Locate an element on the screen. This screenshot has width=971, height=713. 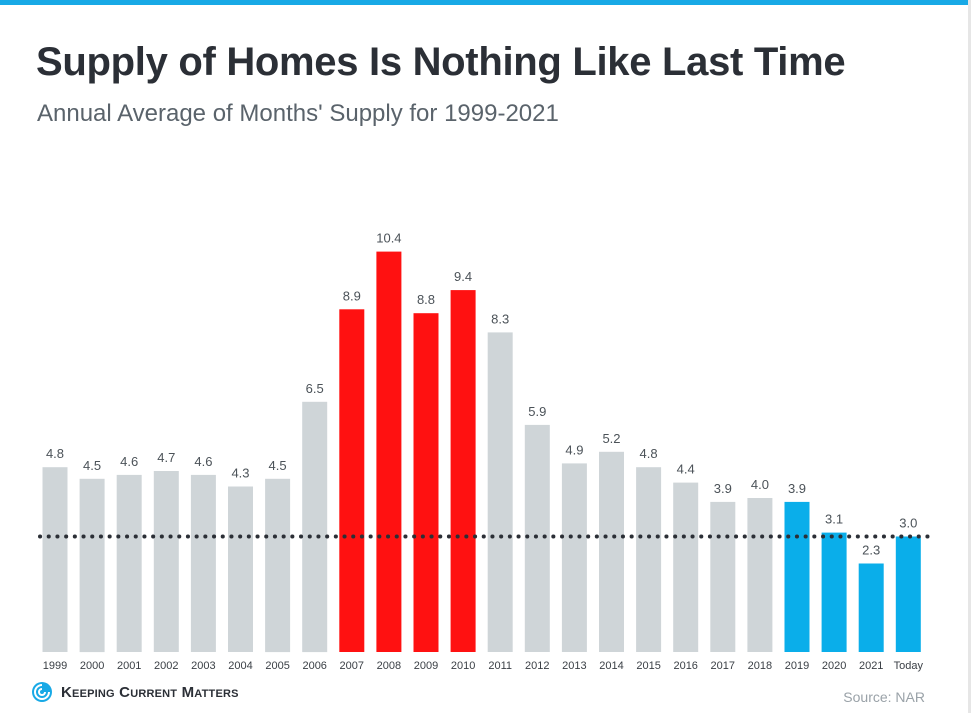
bar-today is located at coordinates (908, 594).